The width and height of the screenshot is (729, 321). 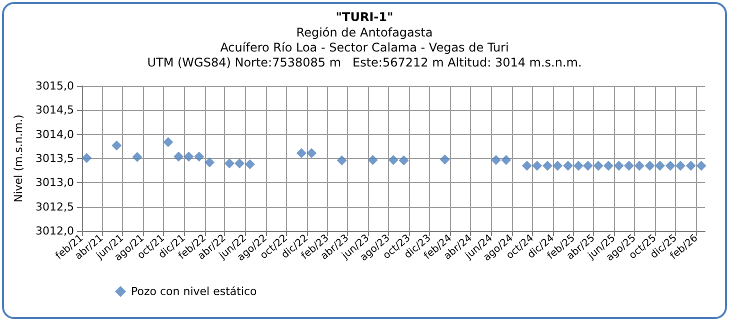 What do you see at coordinates (55, 134) in the screenshot?
I see `y-tick-label: 3014,0` at bounding box center [55, 134].